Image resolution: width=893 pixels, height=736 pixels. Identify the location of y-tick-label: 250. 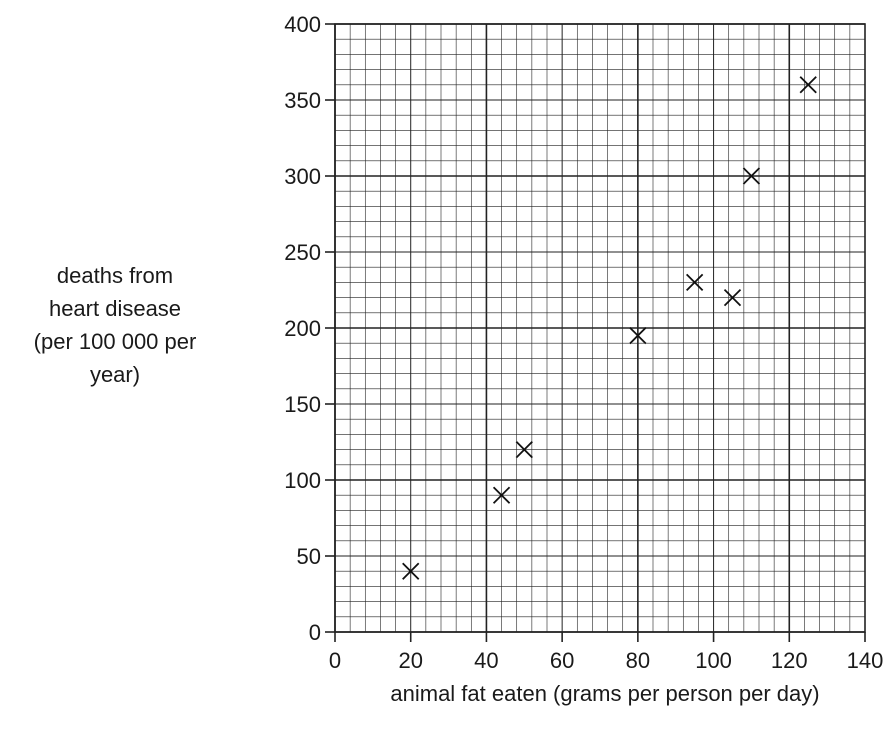
(302, 252).